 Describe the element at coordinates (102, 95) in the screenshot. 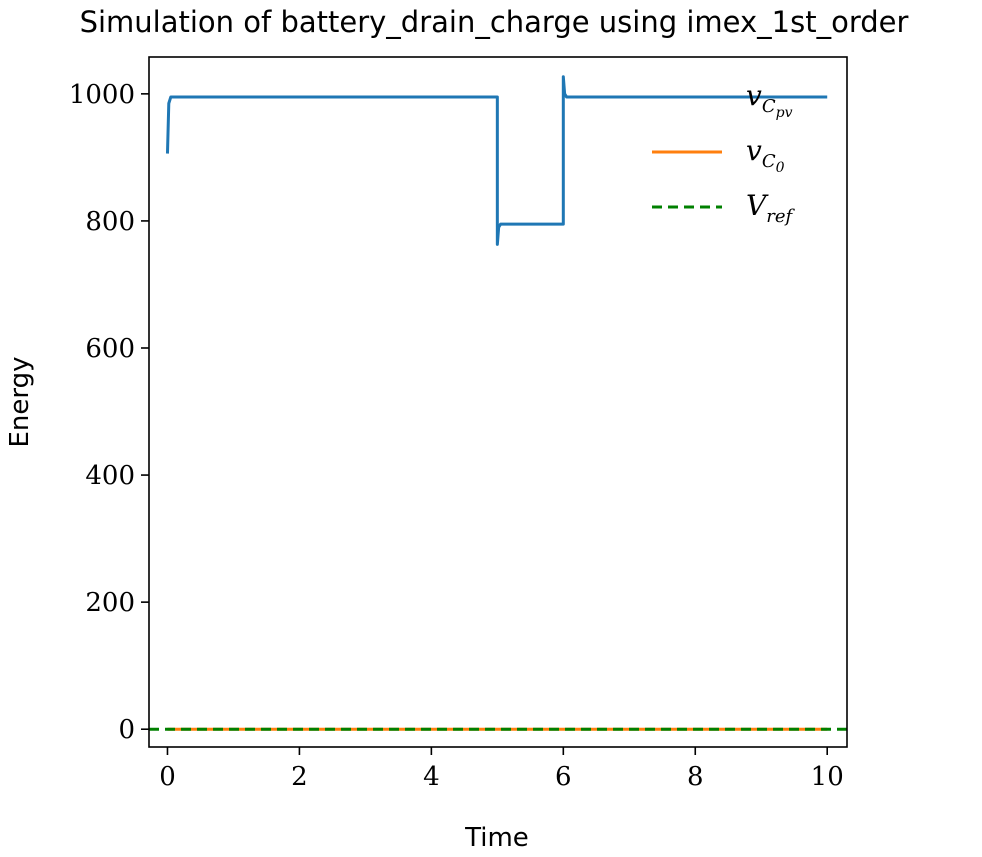

I see `y-tick-label: 1000` at that location.